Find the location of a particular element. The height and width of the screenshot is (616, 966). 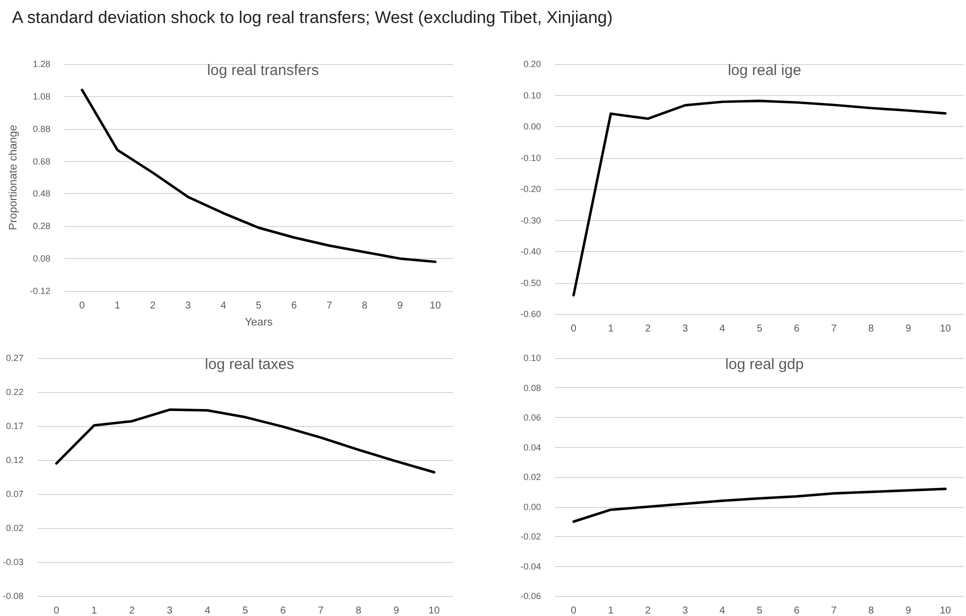

y-tick-label: -0.30 is located at coordinates (530, 220).